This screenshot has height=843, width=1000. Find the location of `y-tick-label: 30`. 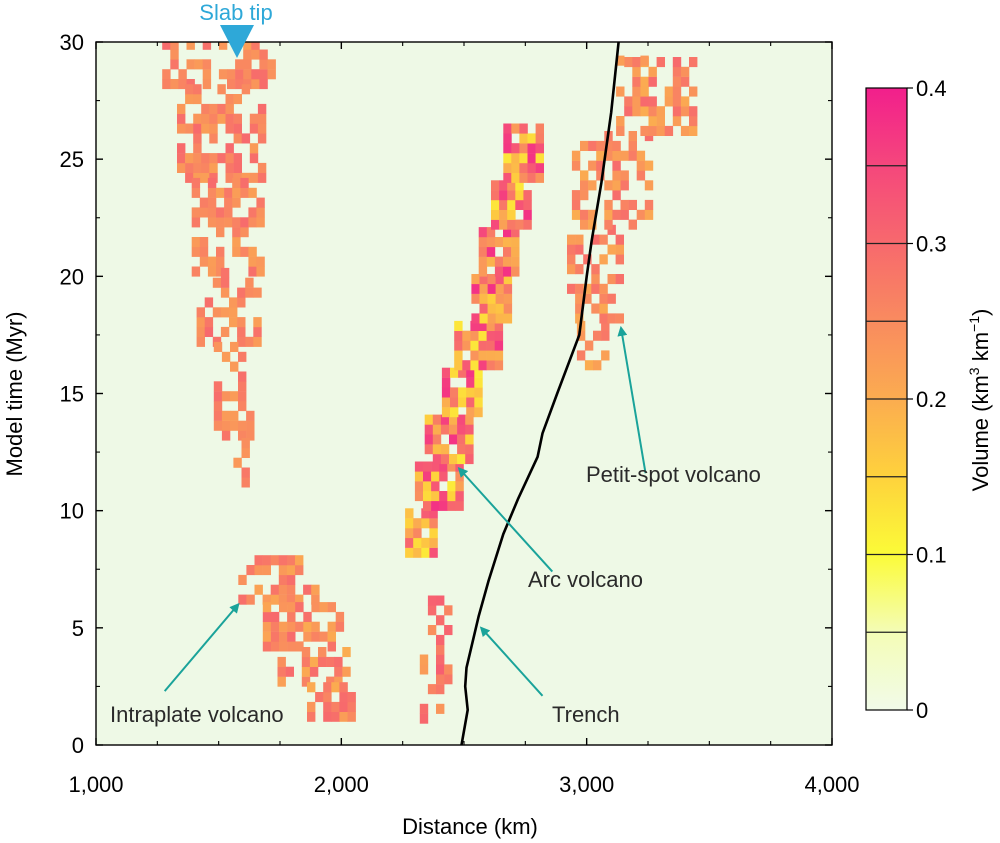

y-tick-label: 30 is located at coordinates (72, 42).